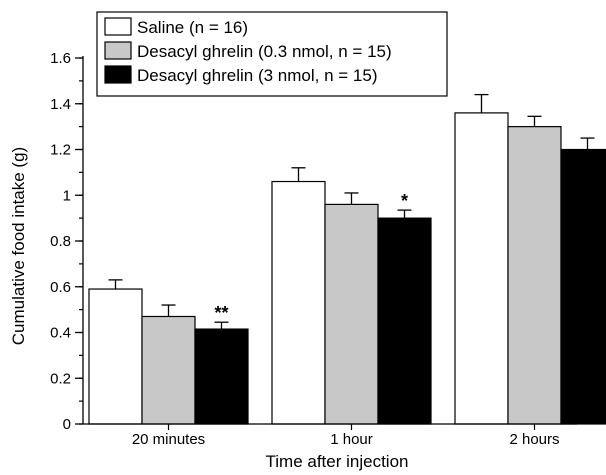 The height and width of the screenshot is (475, 606). I want to click on x-tick-label: 20 minutes, so click(168, 439).